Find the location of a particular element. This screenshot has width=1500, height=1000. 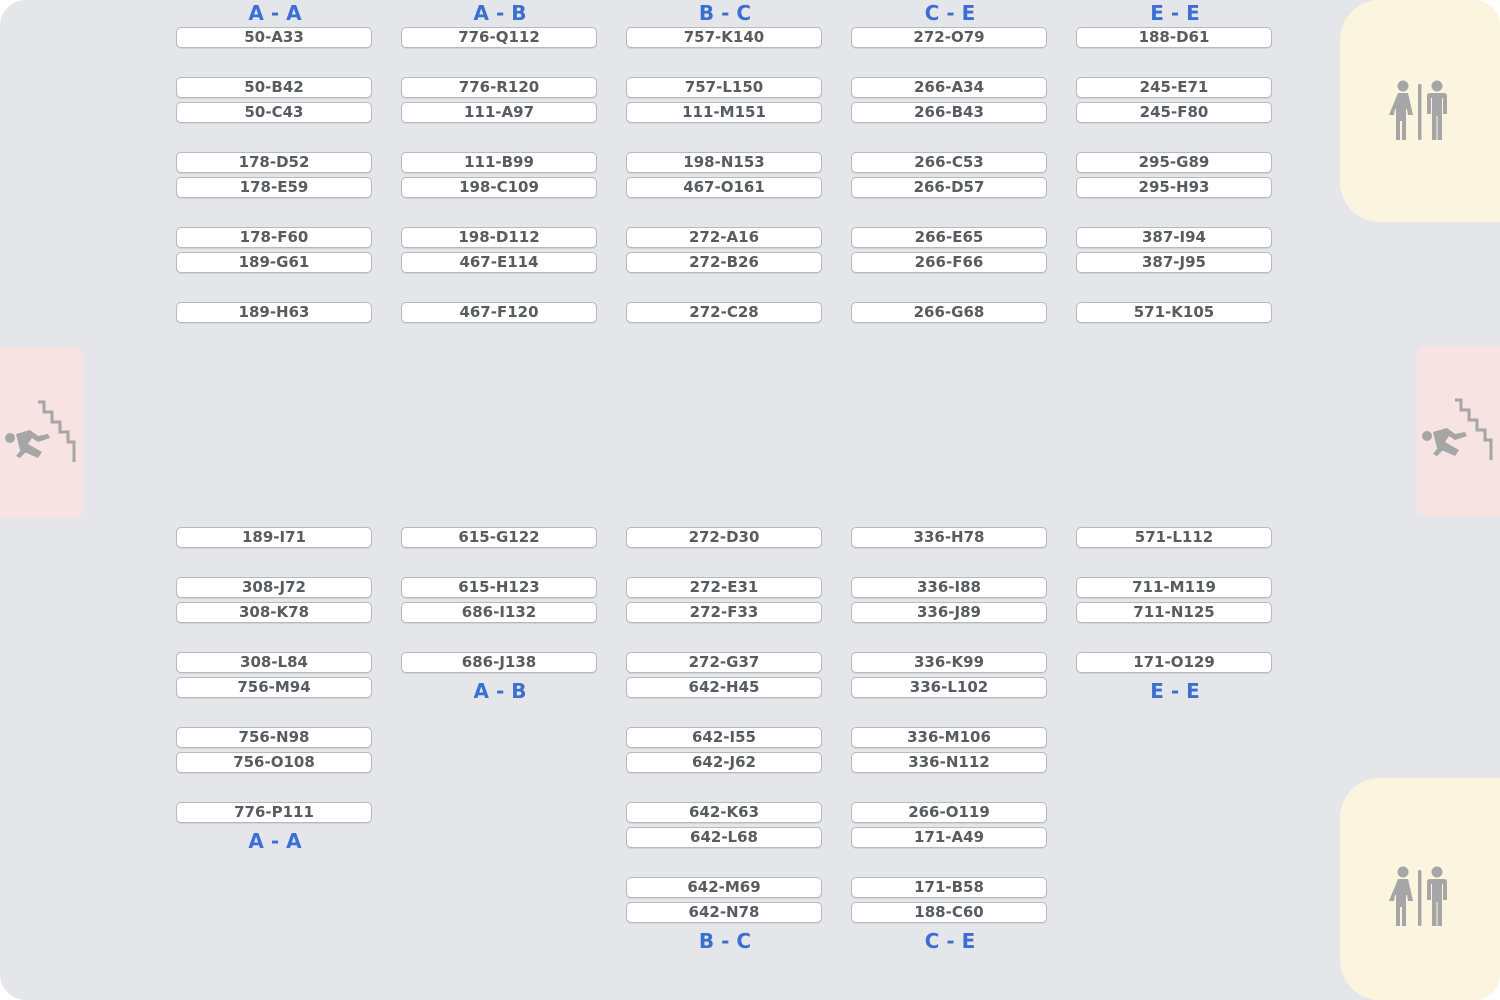

restroom-top is located at coordinates (1420, 111).